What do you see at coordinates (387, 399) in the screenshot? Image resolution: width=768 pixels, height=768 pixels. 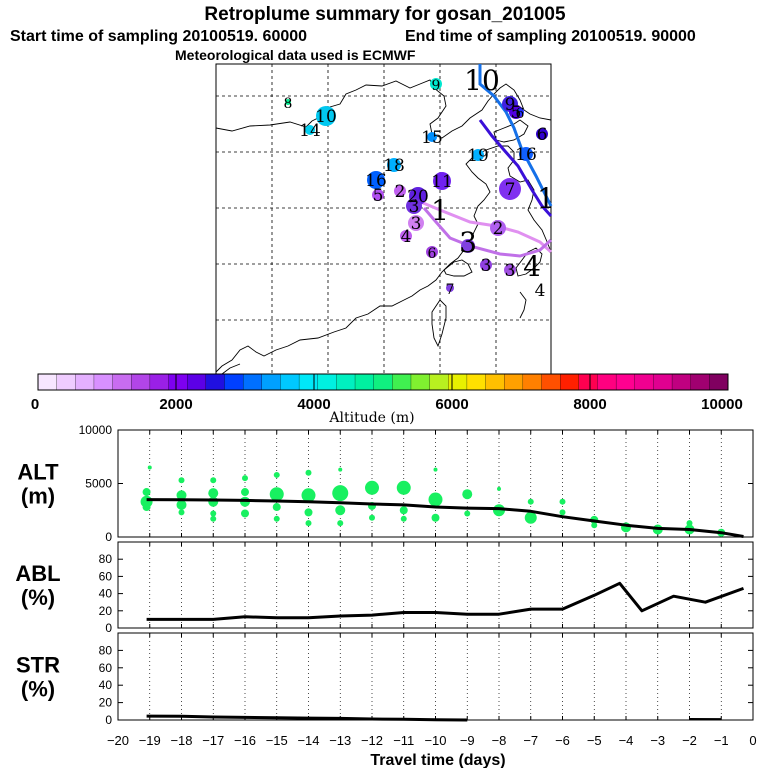 I see `colorbar: 0 2000 4000 6000 8000 10000 Altitude (m)` at bounding box center [387, 399].